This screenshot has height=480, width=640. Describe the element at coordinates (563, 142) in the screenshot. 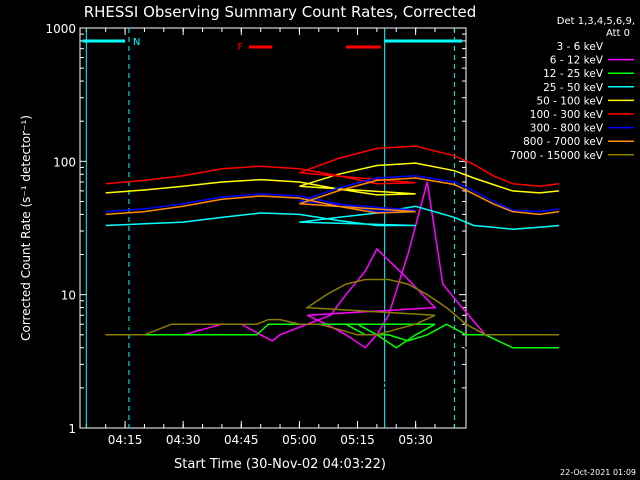

I see `legend-entry-label: 800 - 7000 keV` at that location.